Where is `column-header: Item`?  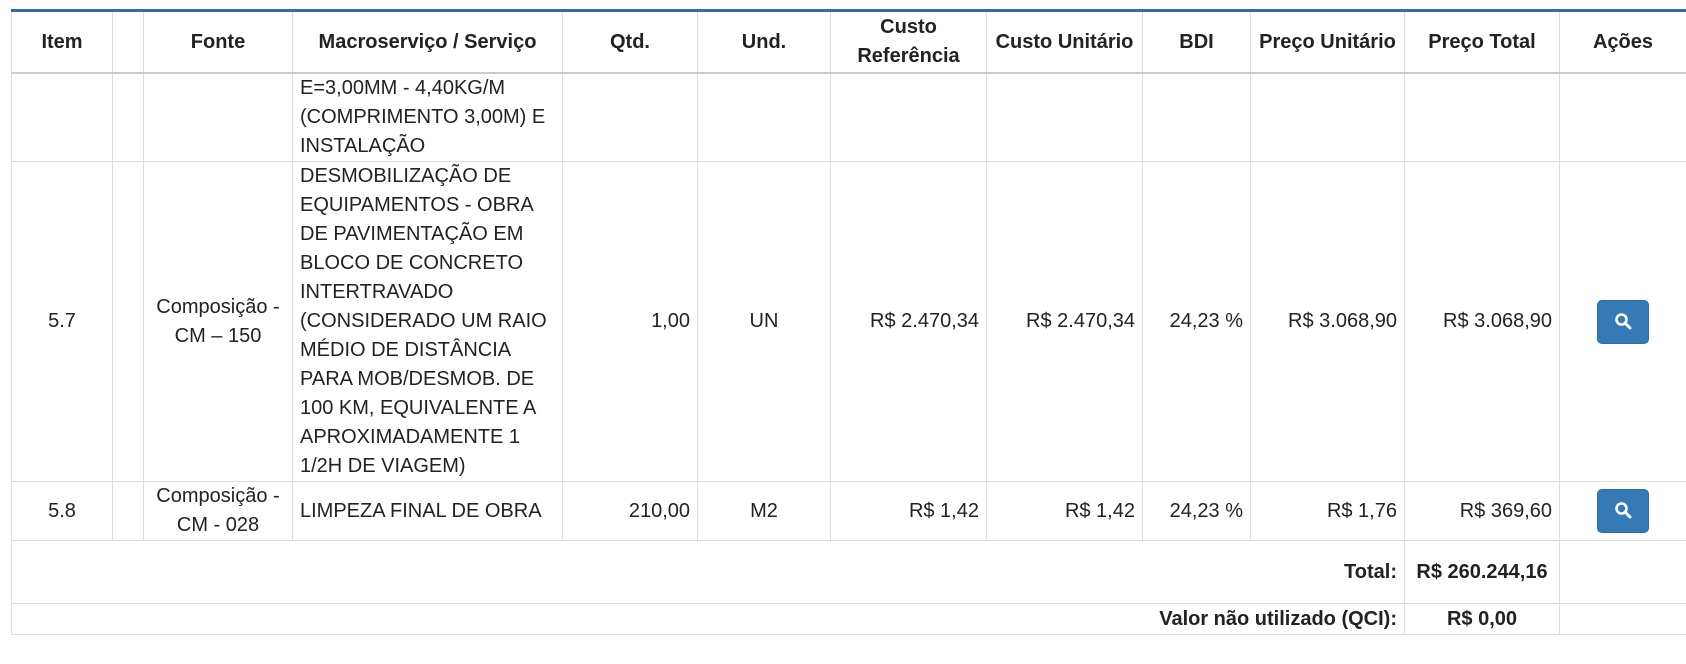
column-header: Item is located at coordinates (62, 42).